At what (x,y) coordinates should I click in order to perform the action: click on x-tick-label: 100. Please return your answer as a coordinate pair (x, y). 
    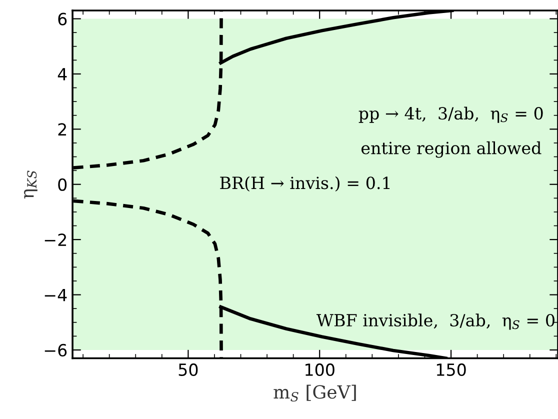
    Looking at the image, I should click on (320, 369).